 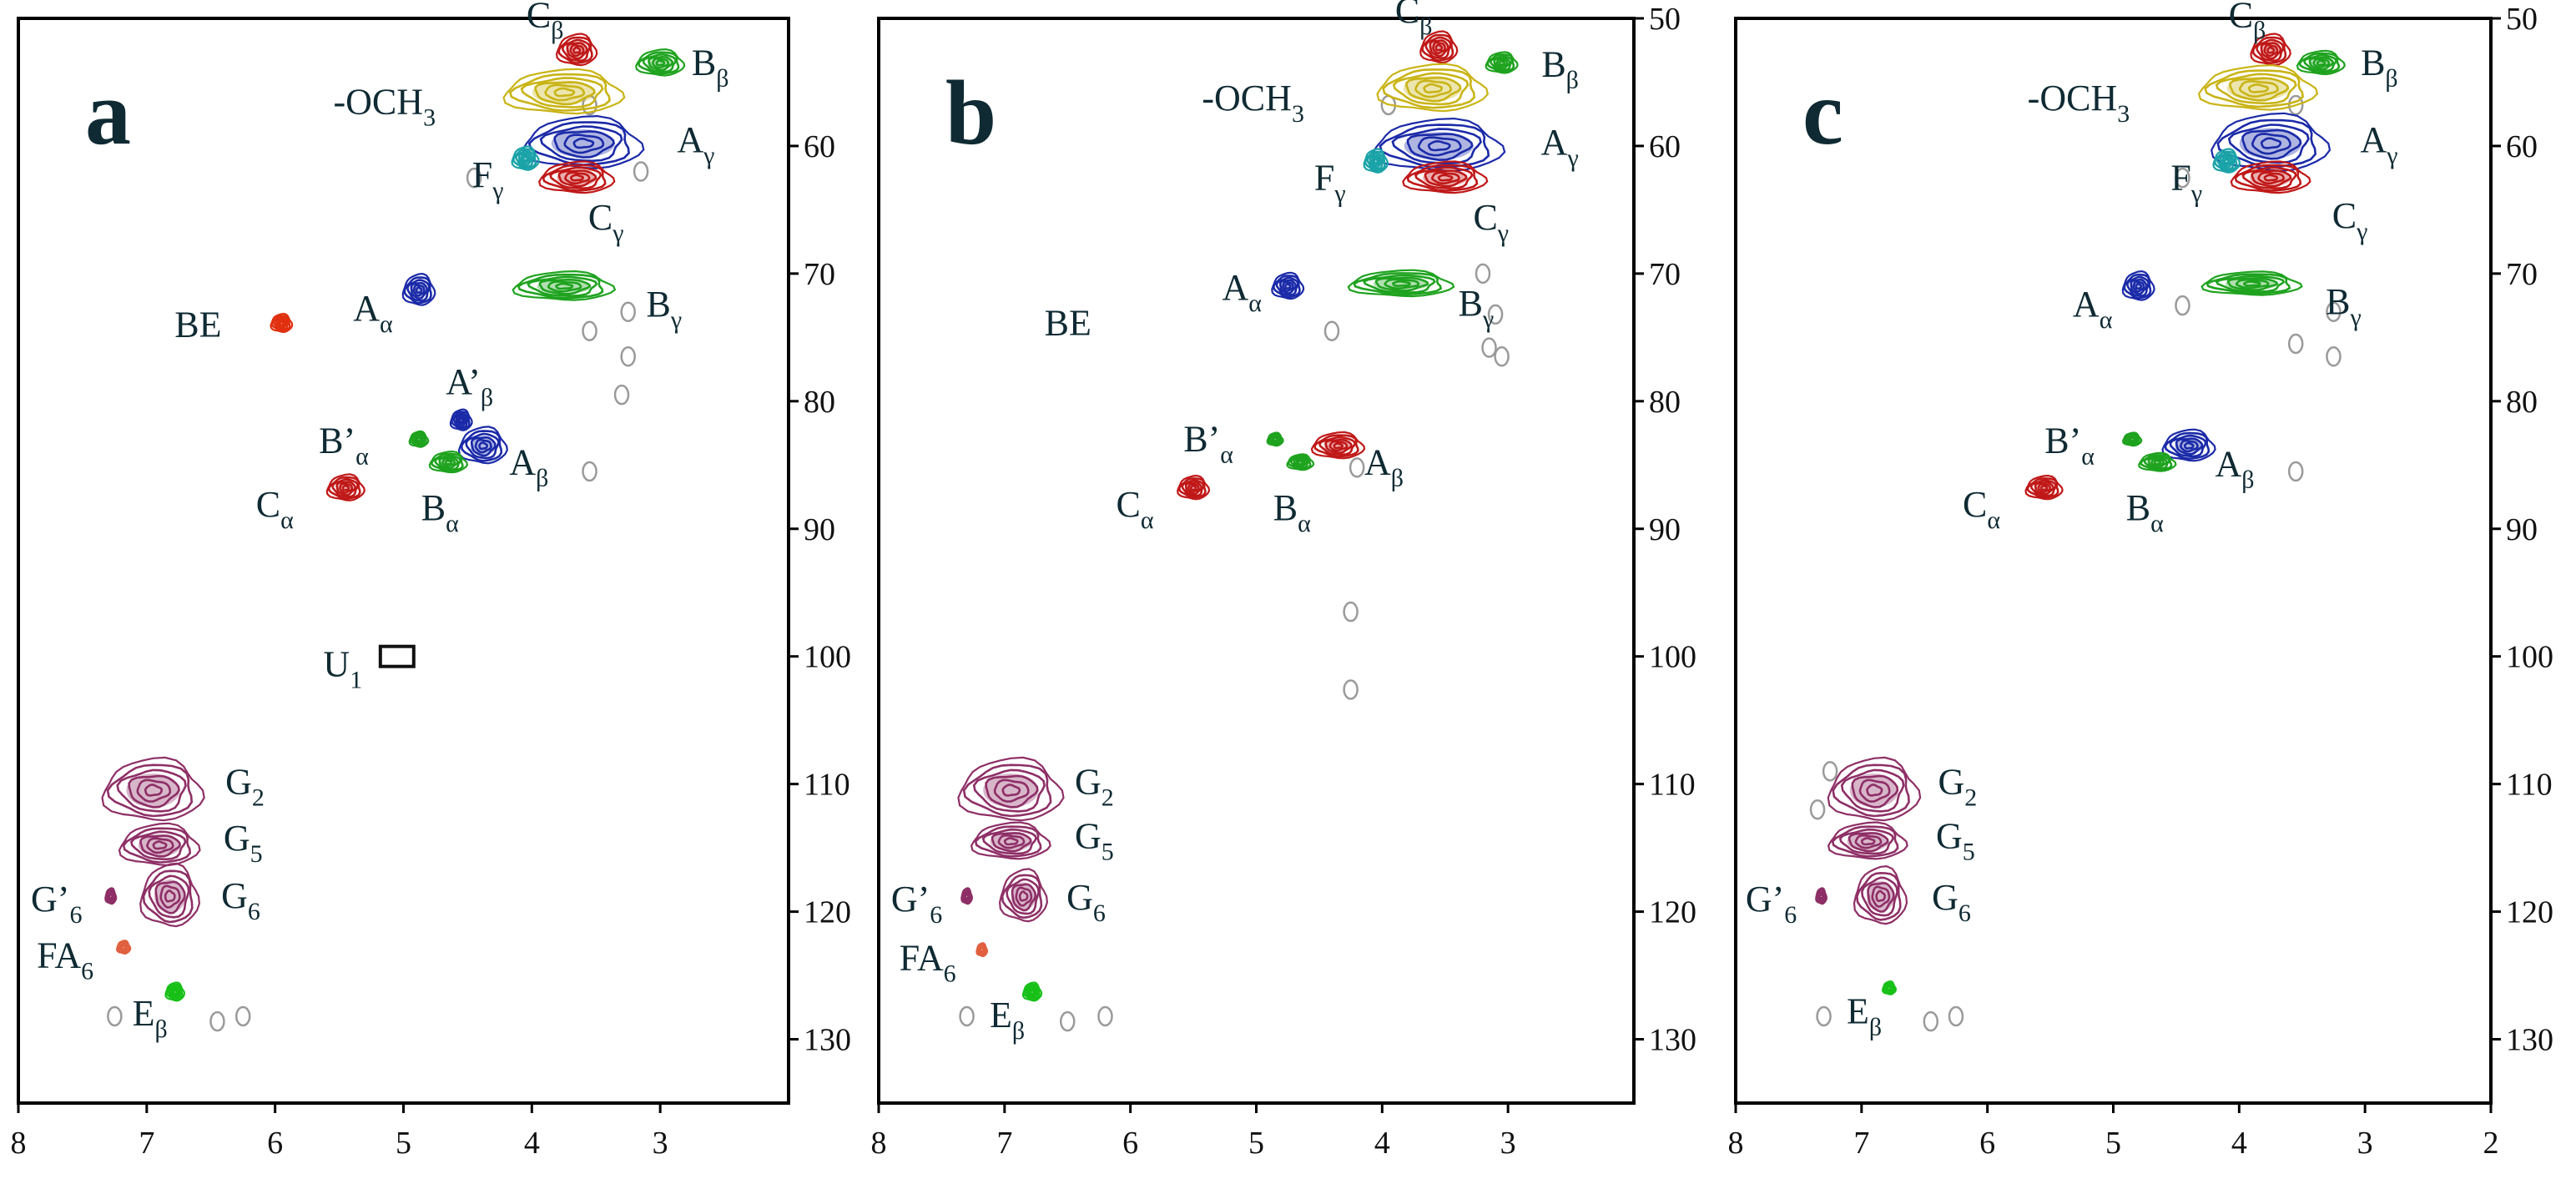 I want to click on panel-letter: a, so click(x=108, y=113).